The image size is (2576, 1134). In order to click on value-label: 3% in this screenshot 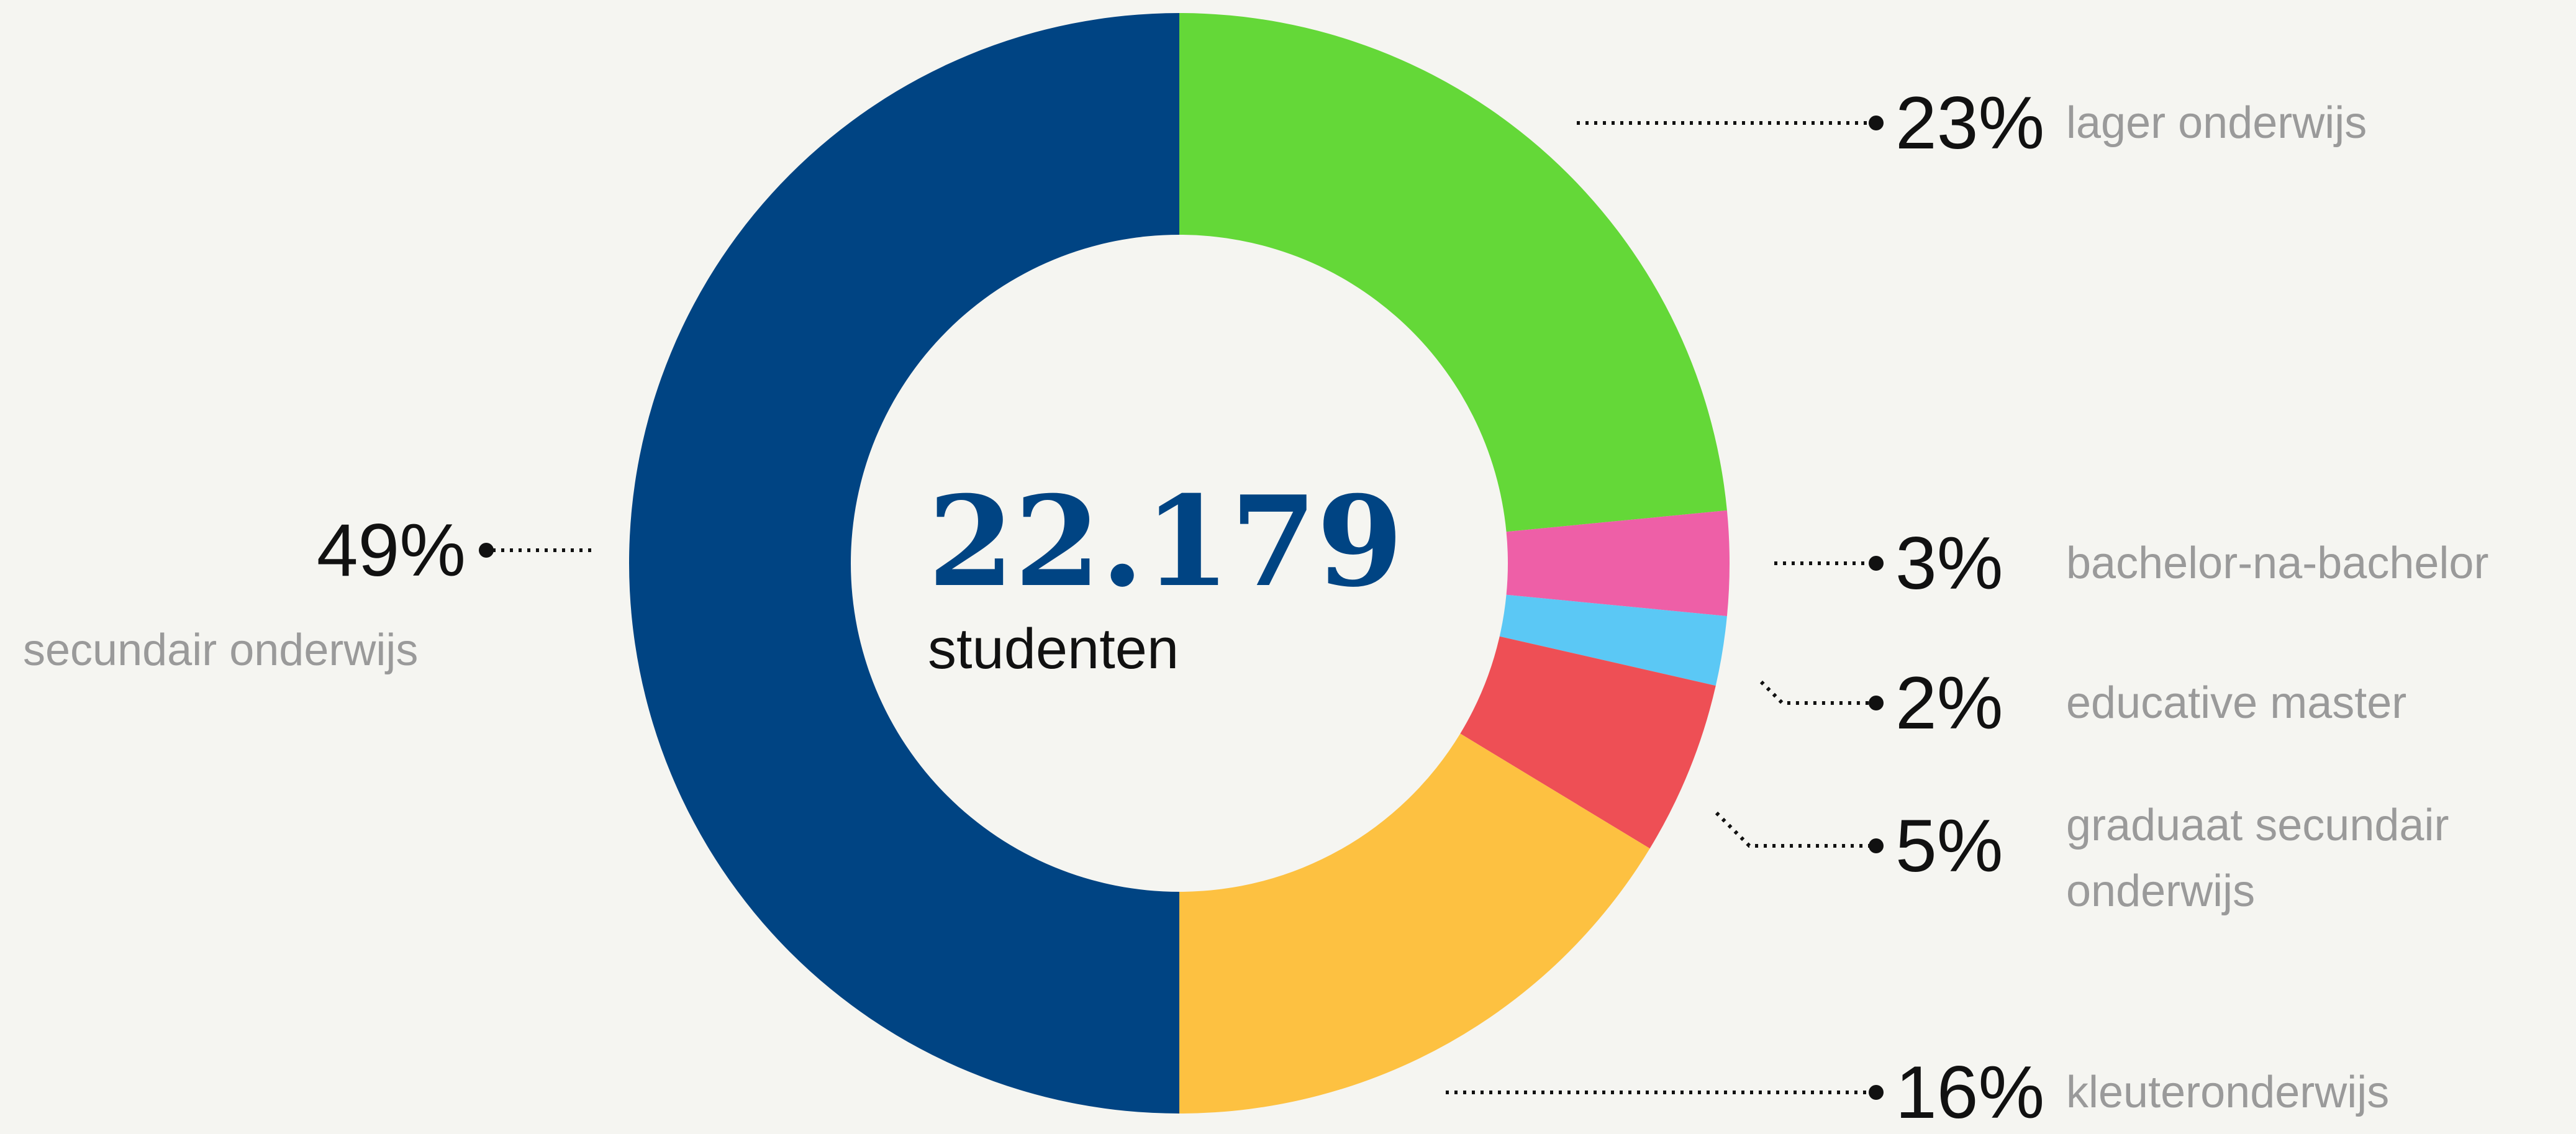, I will do `click(1949, 563)`.